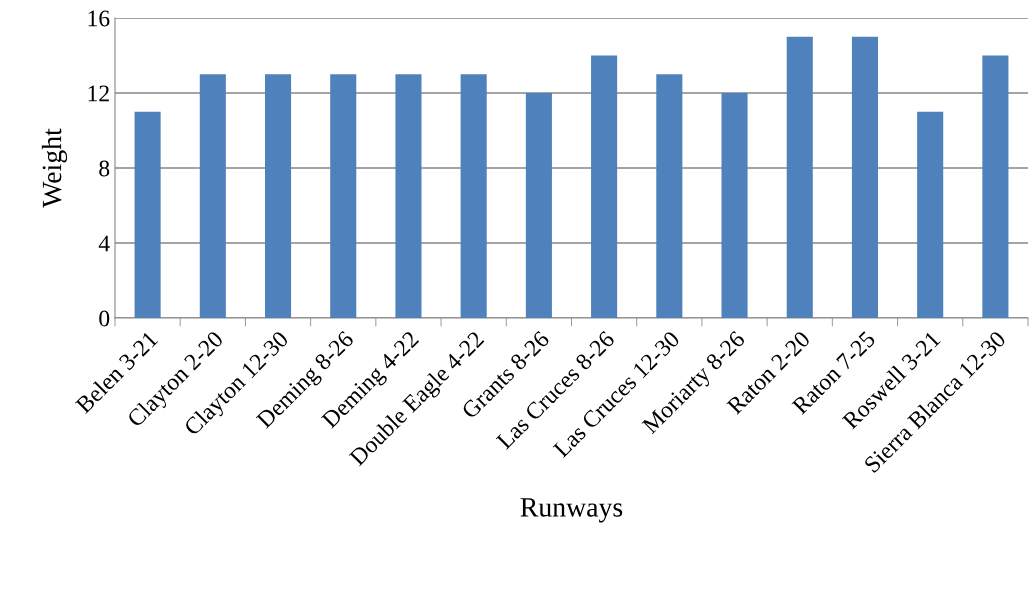 The width and height of the screenshot is (1031, 594). What do you see at coordinates (54, 168) in the screenshot?
I see `y-axis-title: Weight` at bounding box center [54, 168].